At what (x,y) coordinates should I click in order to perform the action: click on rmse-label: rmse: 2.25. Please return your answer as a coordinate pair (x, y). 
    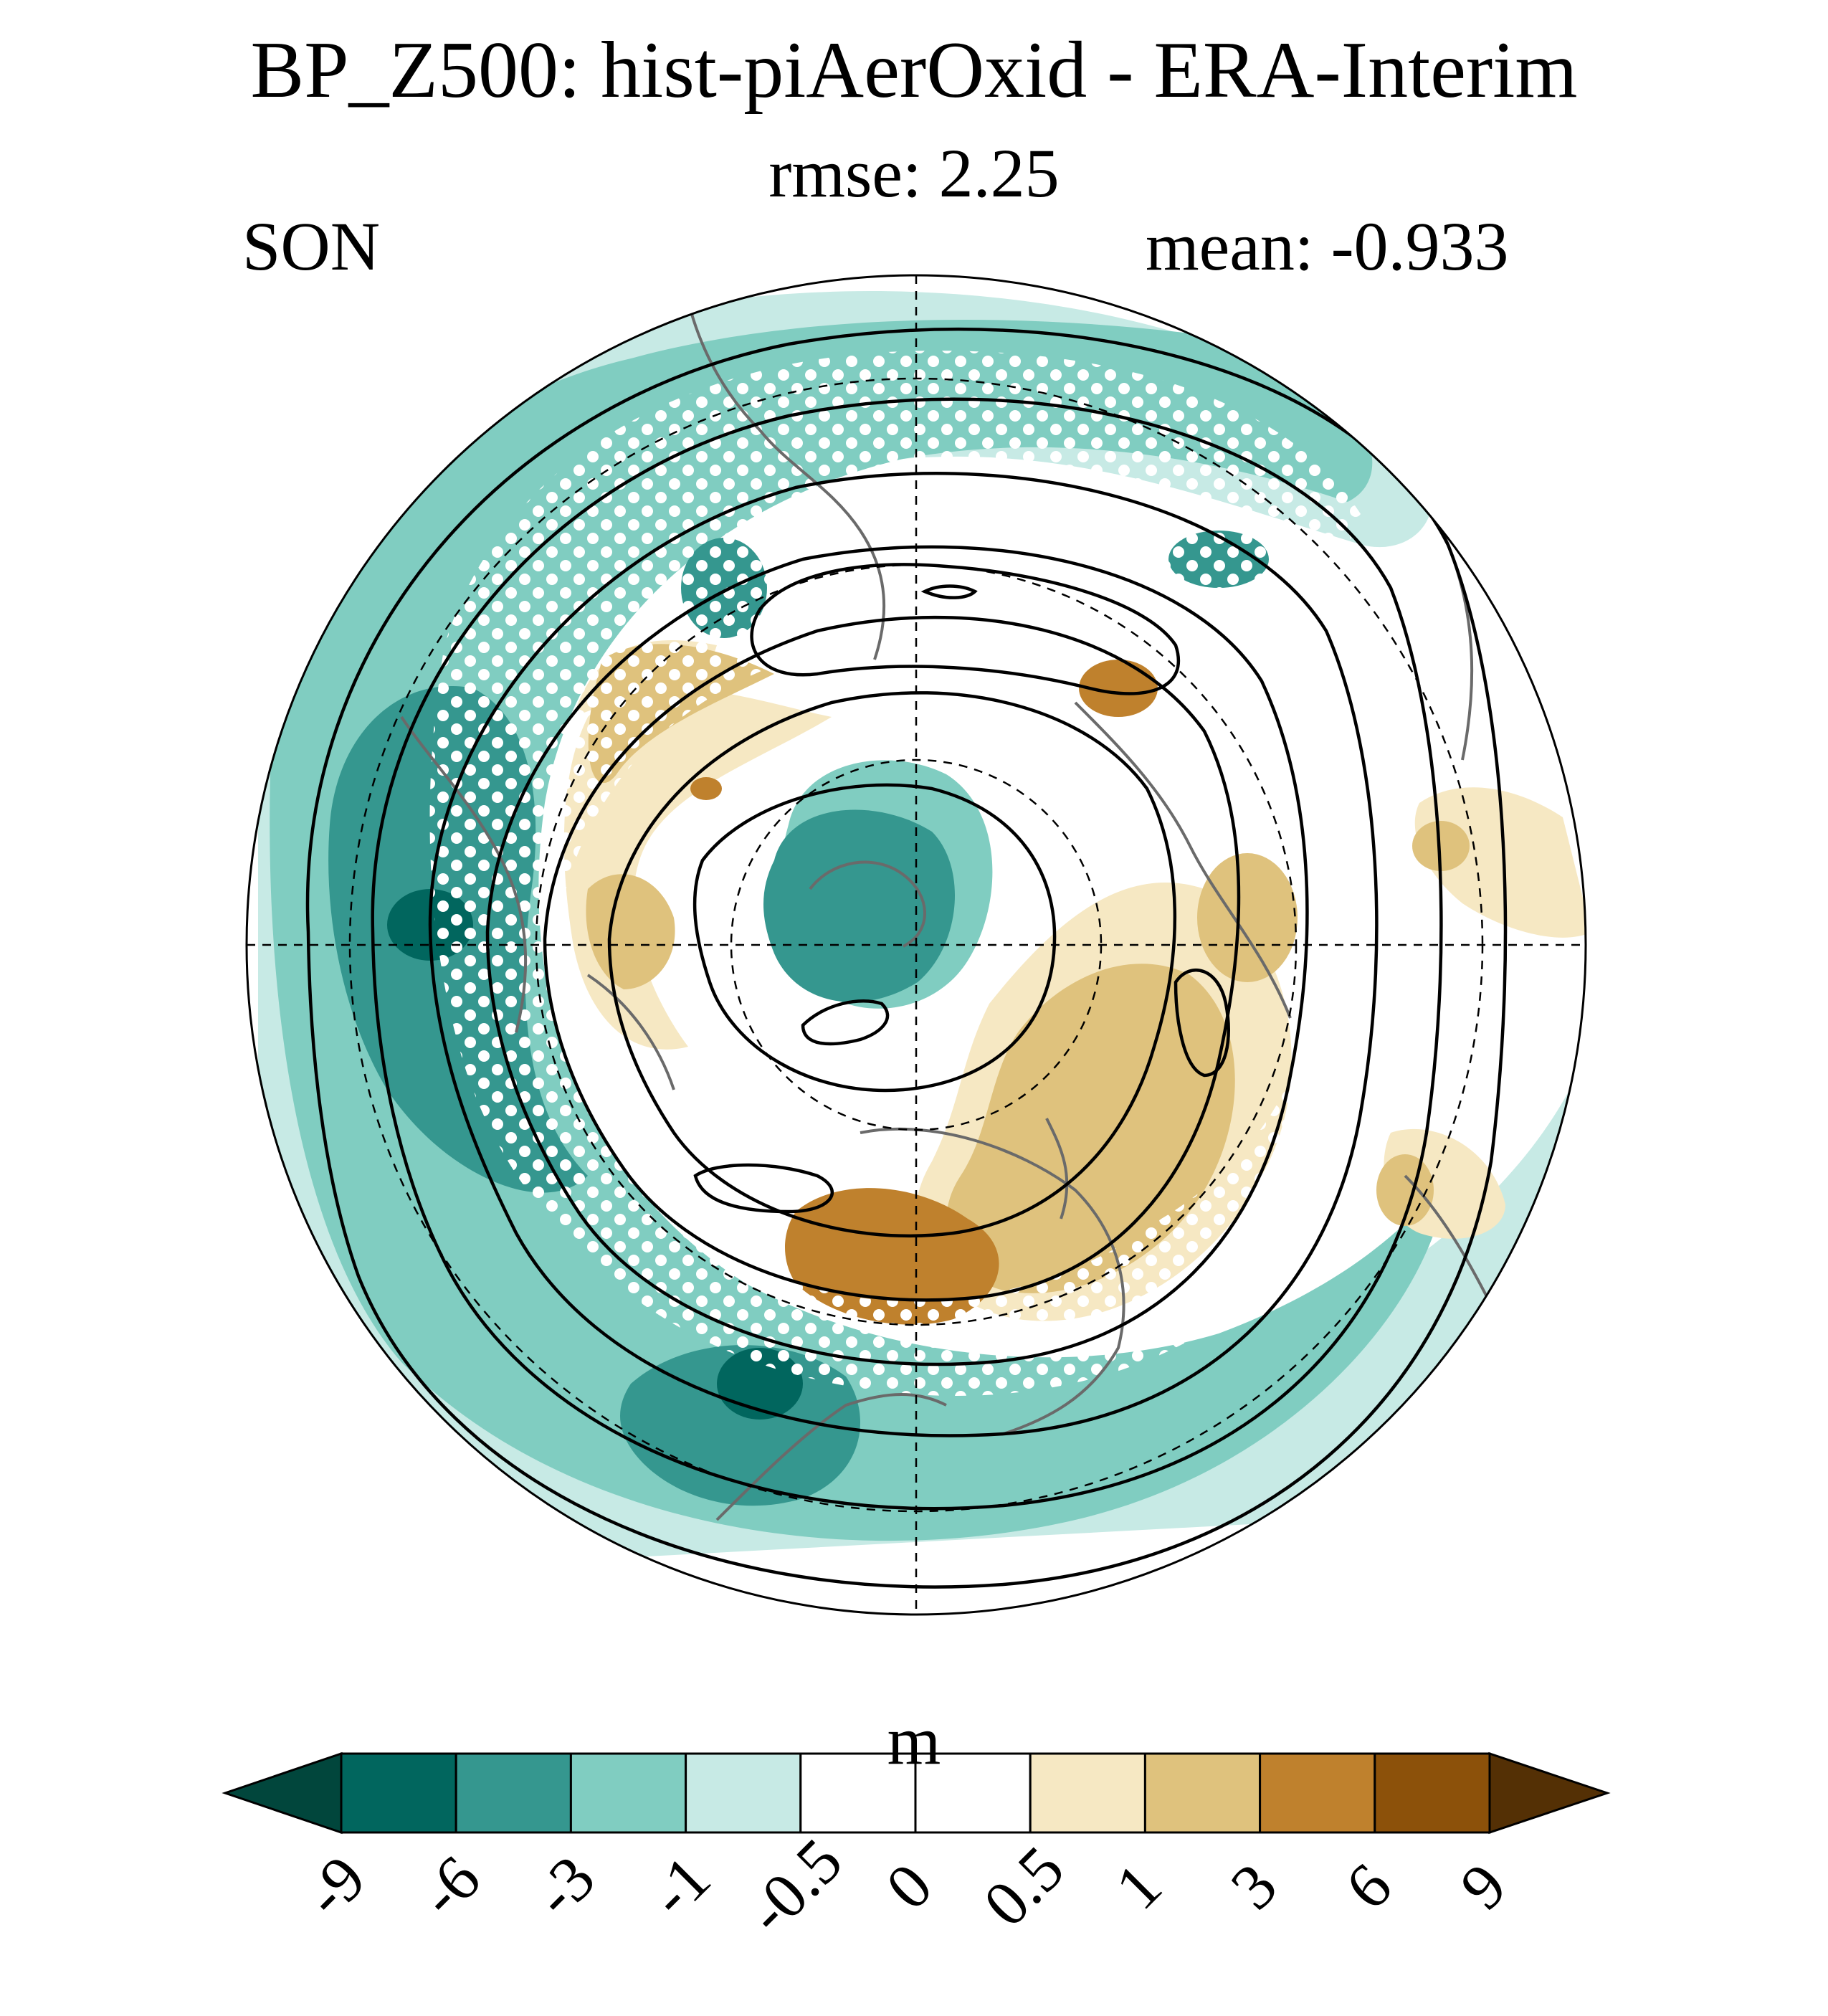
    Looking at the image, I should click on (914, 173).